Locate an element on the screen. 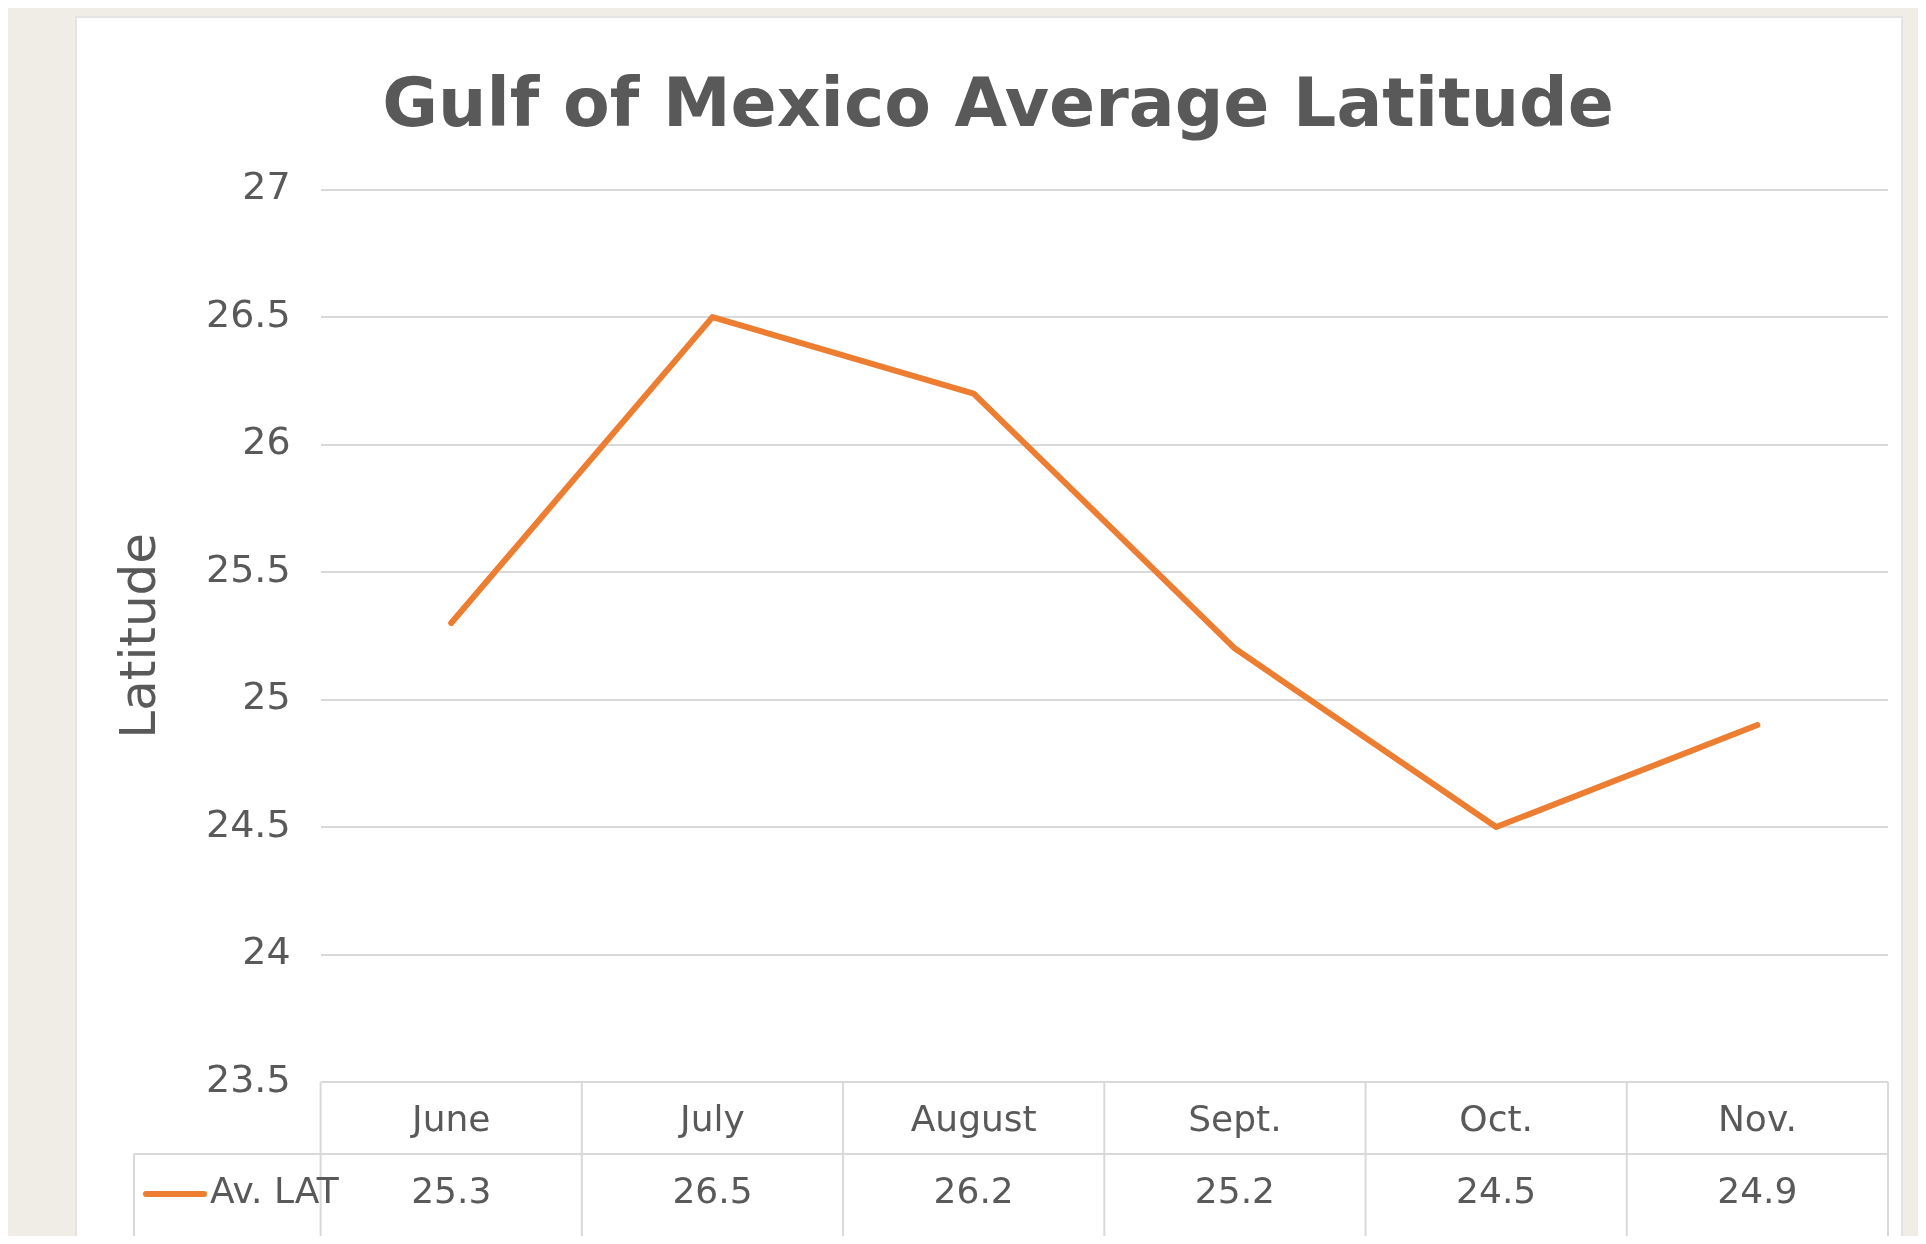  y-tick-label: 24 is located at coordinates (266, 951).